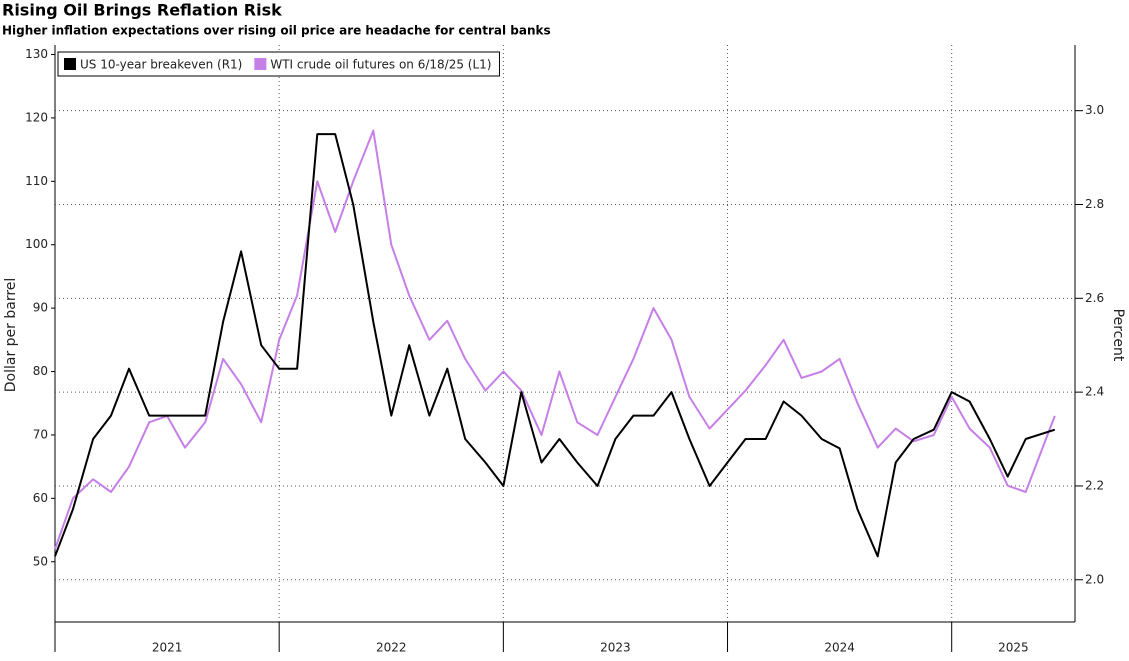  Describe the element at coordinates (36, 244) in the screenshot. I see `y-tick-label: 100` at that location.